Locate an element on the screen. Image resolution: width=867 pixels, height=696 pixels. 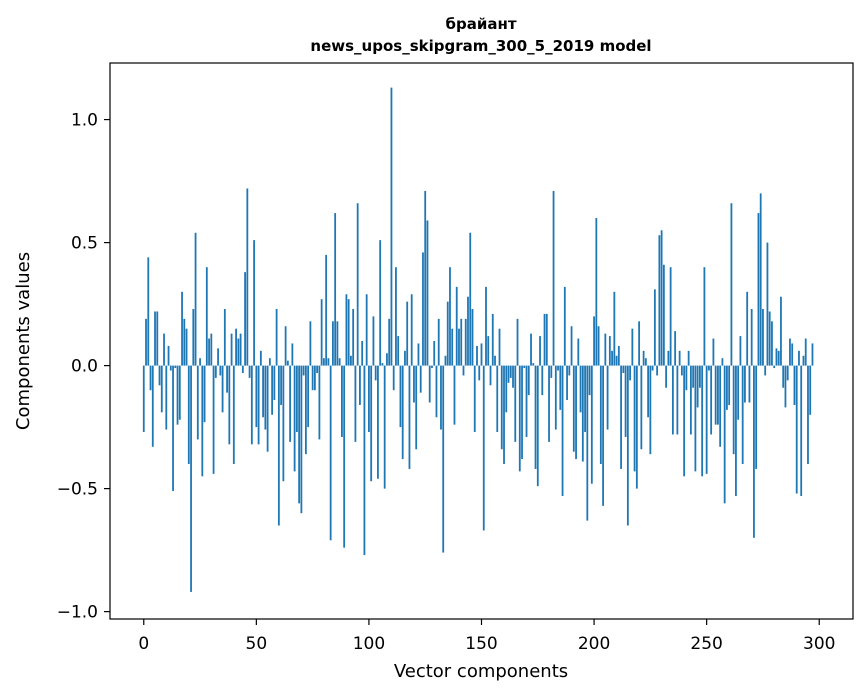
x-axis: 0 50 100 150 200 250 300 is located at coordinates (486, 636).